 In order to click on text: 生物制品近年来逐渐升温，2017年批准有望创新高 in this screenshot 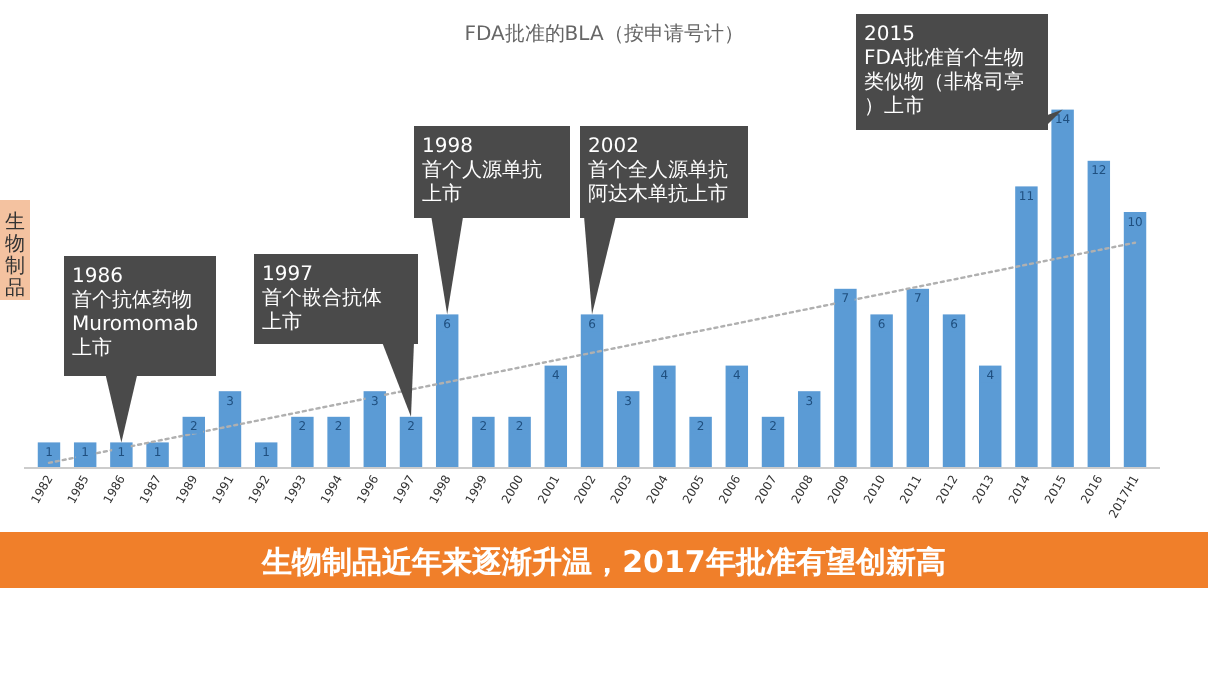, I will do `click(603, 562)`.